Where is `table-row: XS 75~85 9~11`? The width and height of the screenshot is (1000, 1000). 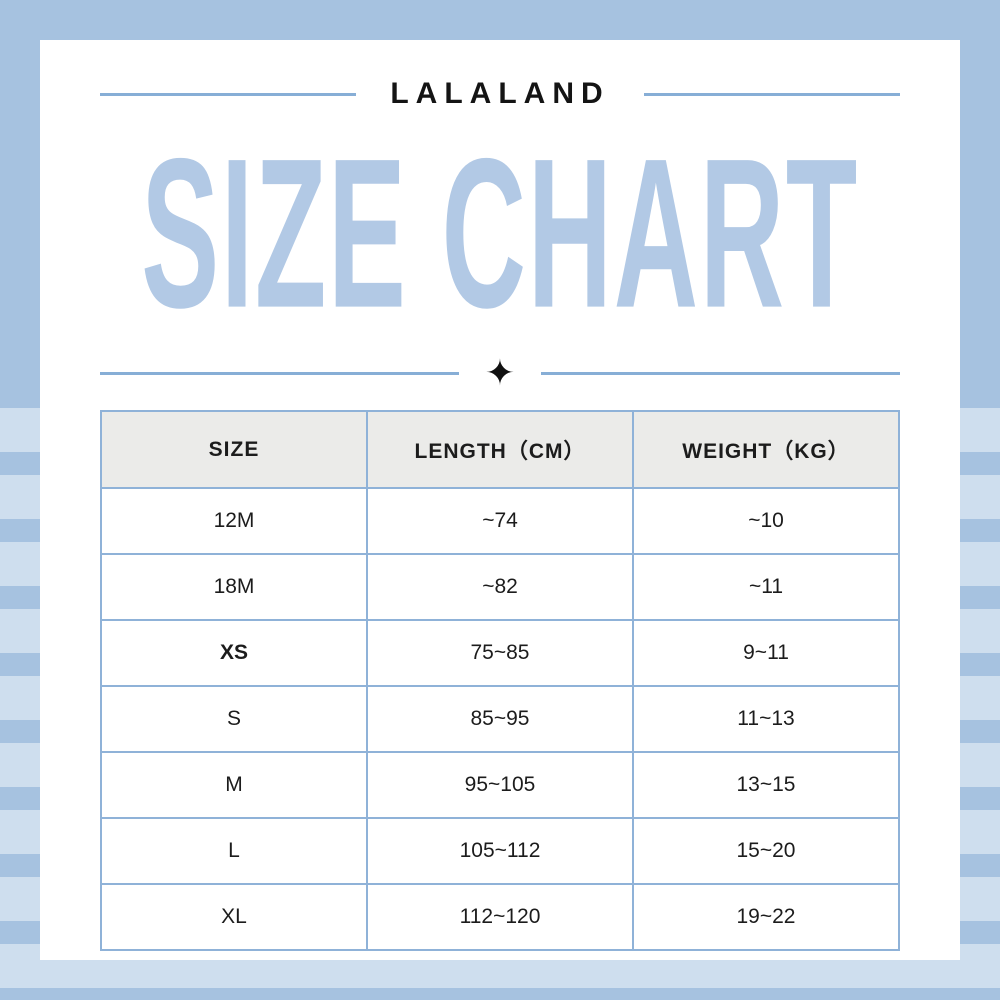 table-row: XS 75~85 9~11 is located at coordinates (500, 653).